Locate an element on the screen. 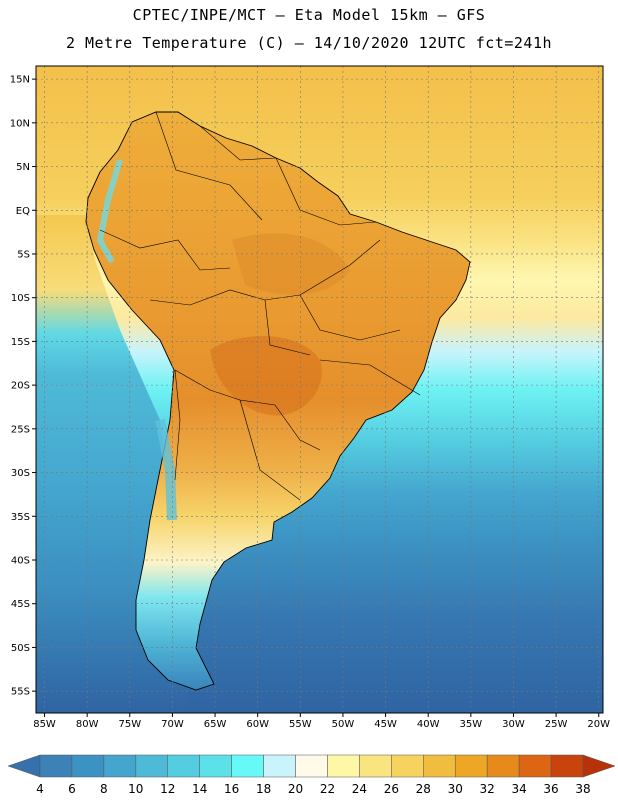  lat-tick-label: 45S is located at coordinates (20, 604).